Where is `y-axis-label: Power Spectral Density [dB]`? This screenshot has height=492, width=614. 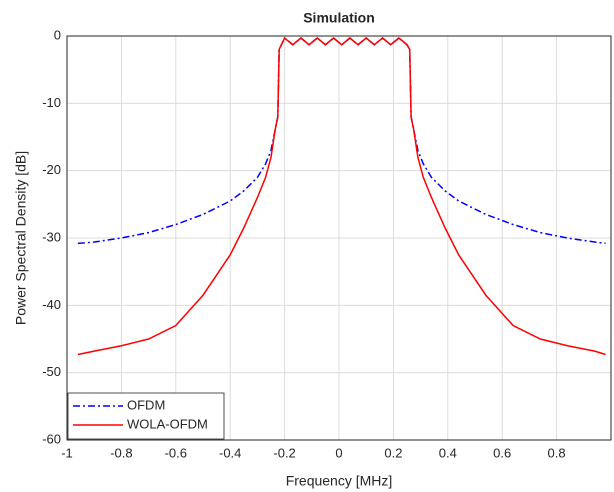
y-axis-label: Power Spectral Density [dB] is located at coordinates (21, 238).